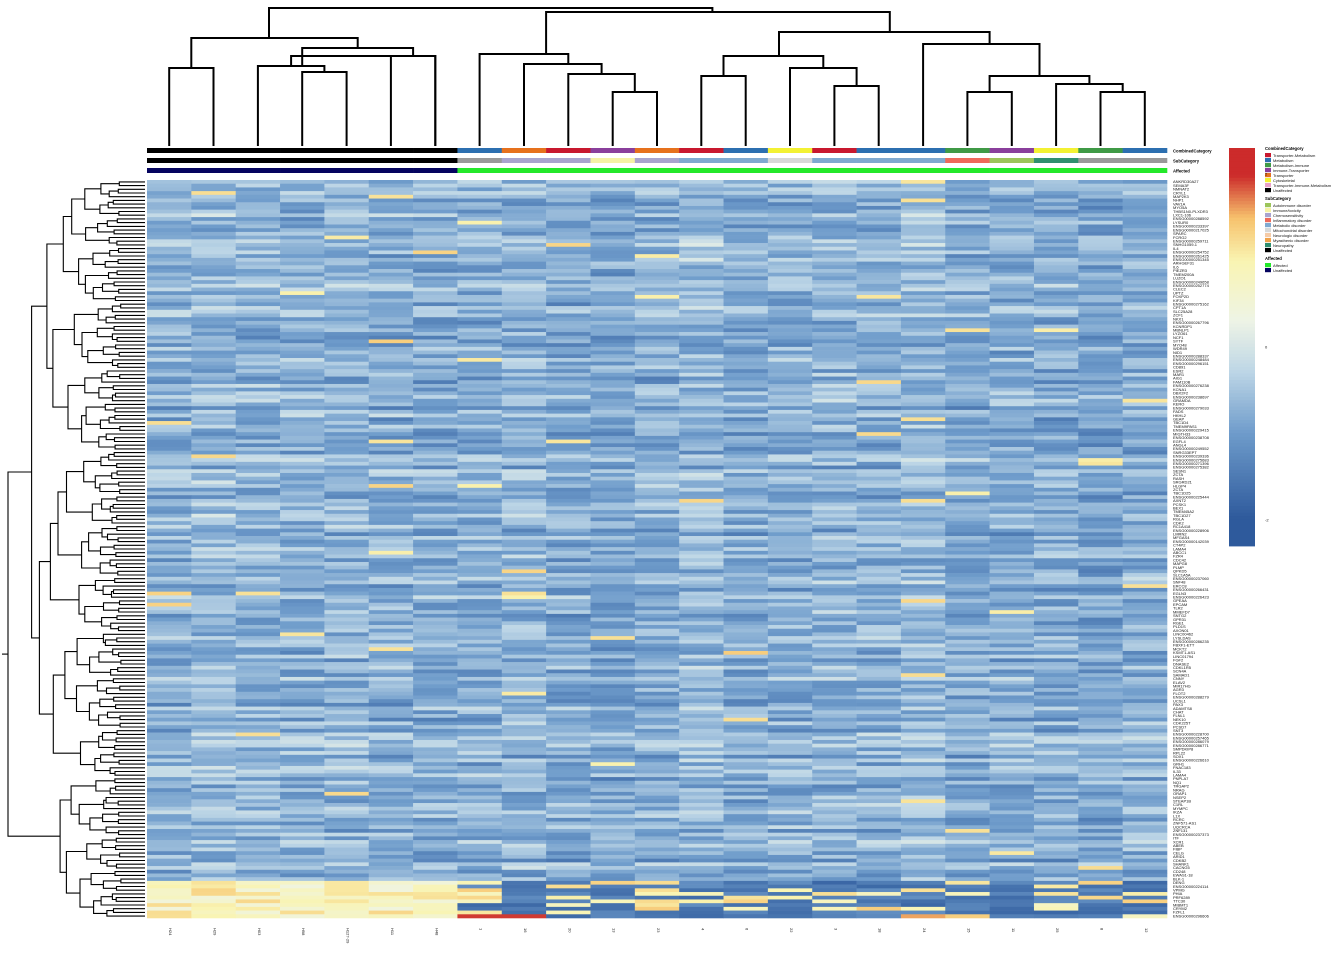 The height and width of the screenshot is (960, 1344). I want to click on row-label: PCSK1, so click(1180, 504).